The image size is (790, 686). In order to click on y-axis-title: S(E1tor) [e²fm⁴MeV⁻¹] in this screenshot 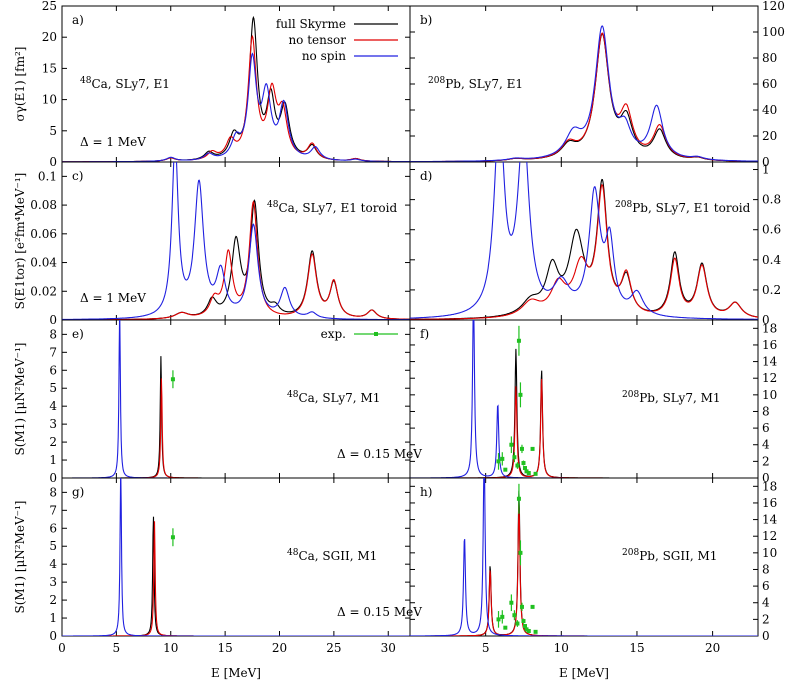, I will do `click(20, 241)`.